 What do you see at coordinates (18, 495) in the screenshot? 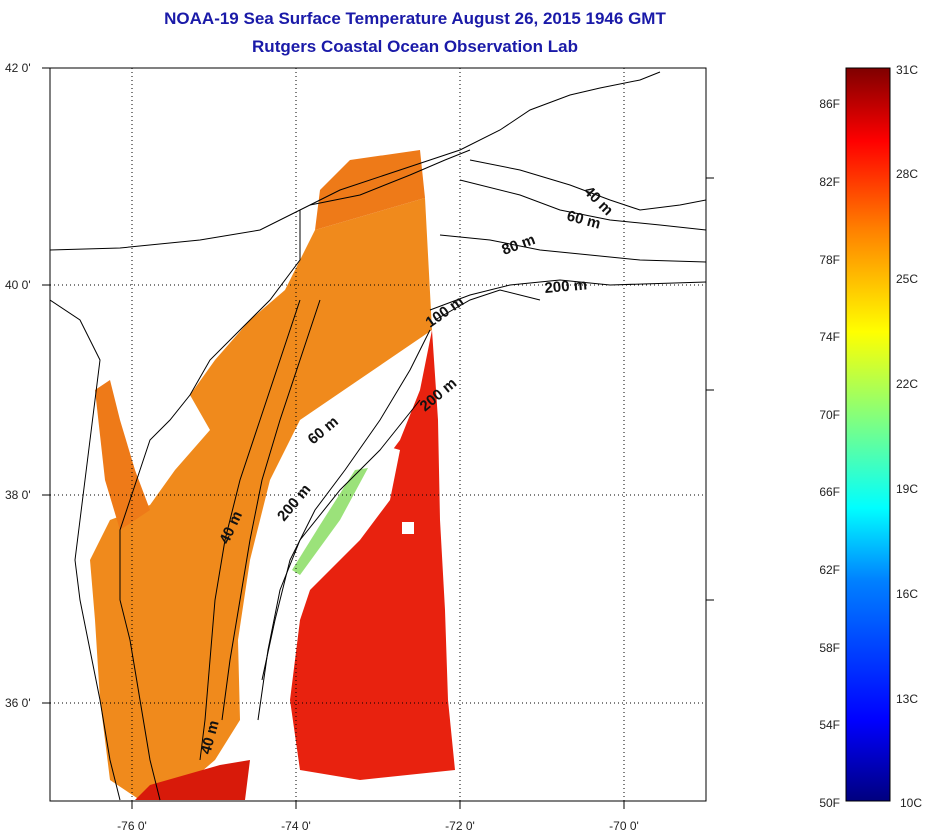
I see `lat-tick-label: 38 0'` at bounding box center [18, 495].